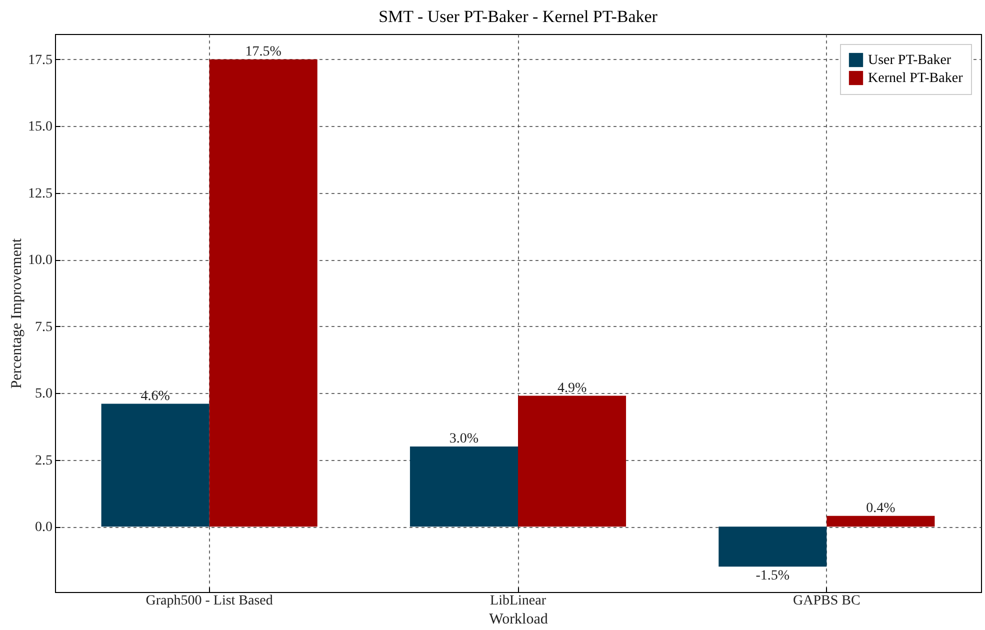  What do you see at coordinates (518, 16) in the screenshot?
I see `chart-title: SMT - User PT-Baker - Kernel PT-Baker` at bounding box center [518, 16].